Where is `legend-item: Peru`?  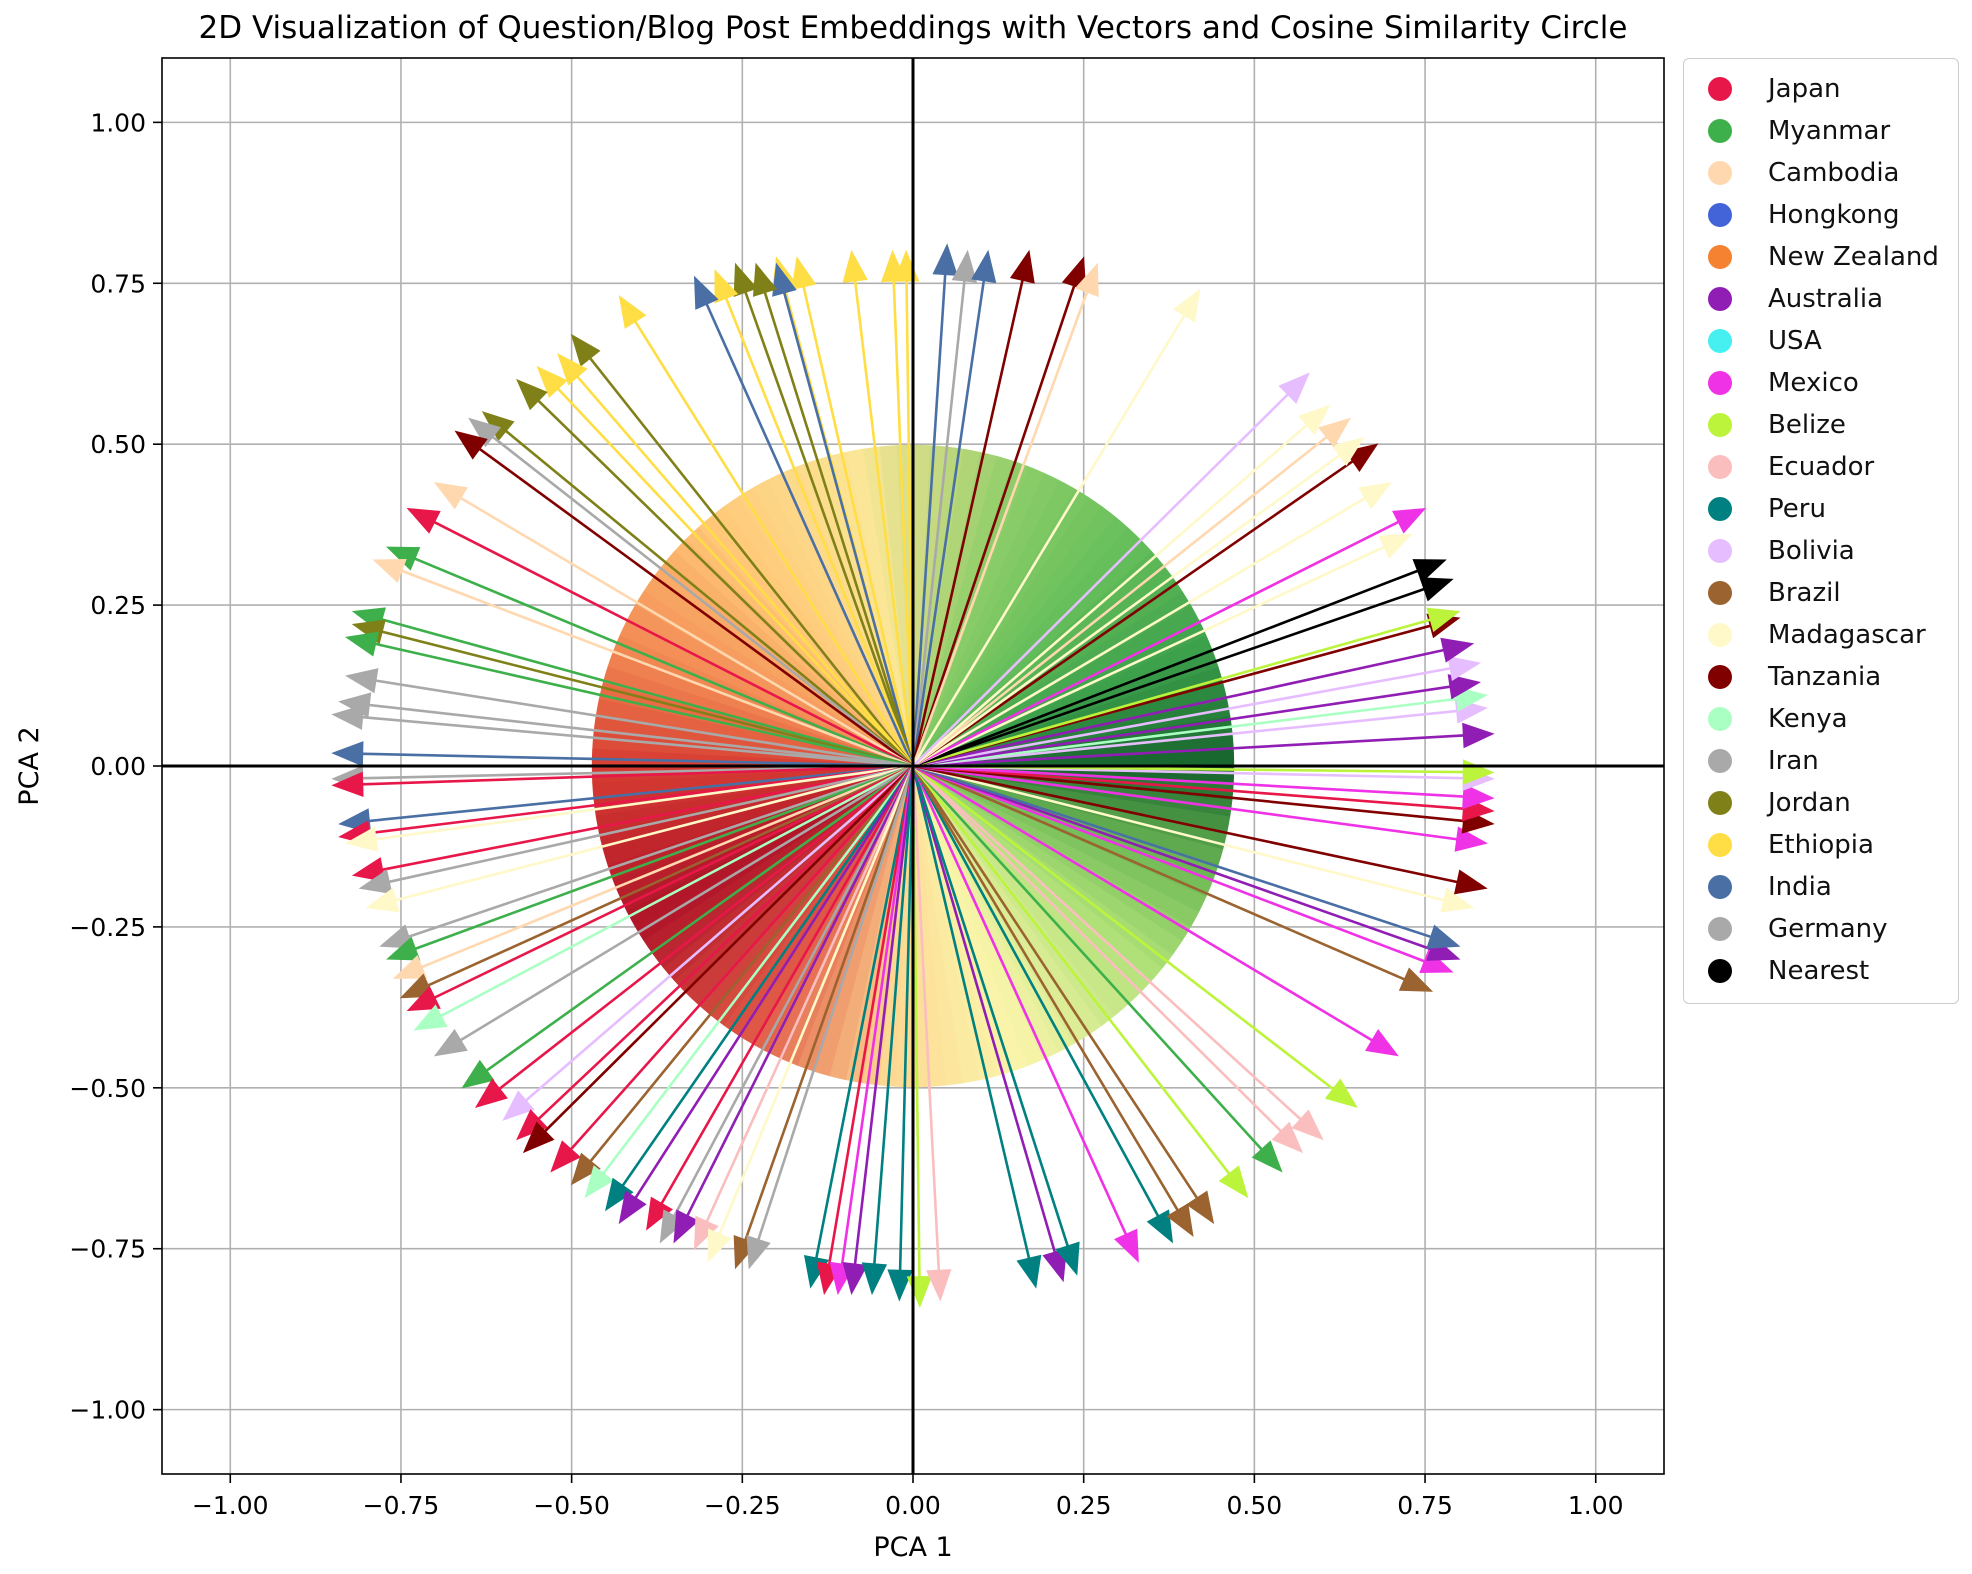
legend-item: Peru is located at coordinates (1821, 509).